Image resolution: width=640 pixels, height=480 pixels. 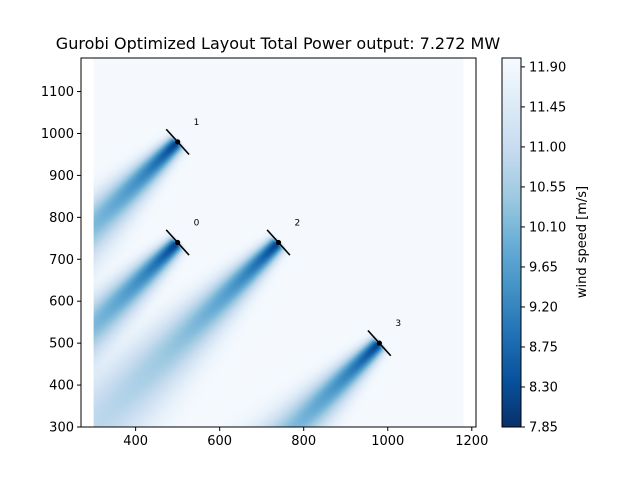 I want to click on y-tick-label: 1000, so click(x=57, y=134).